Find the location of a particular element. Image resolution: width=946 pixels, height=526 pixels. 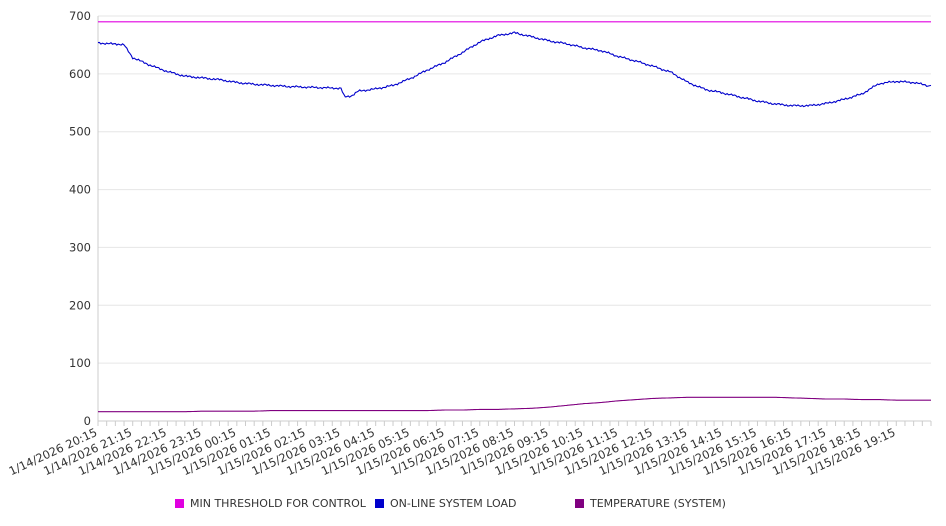

legend-swatch-temperature is located at coordinates (579, 503).